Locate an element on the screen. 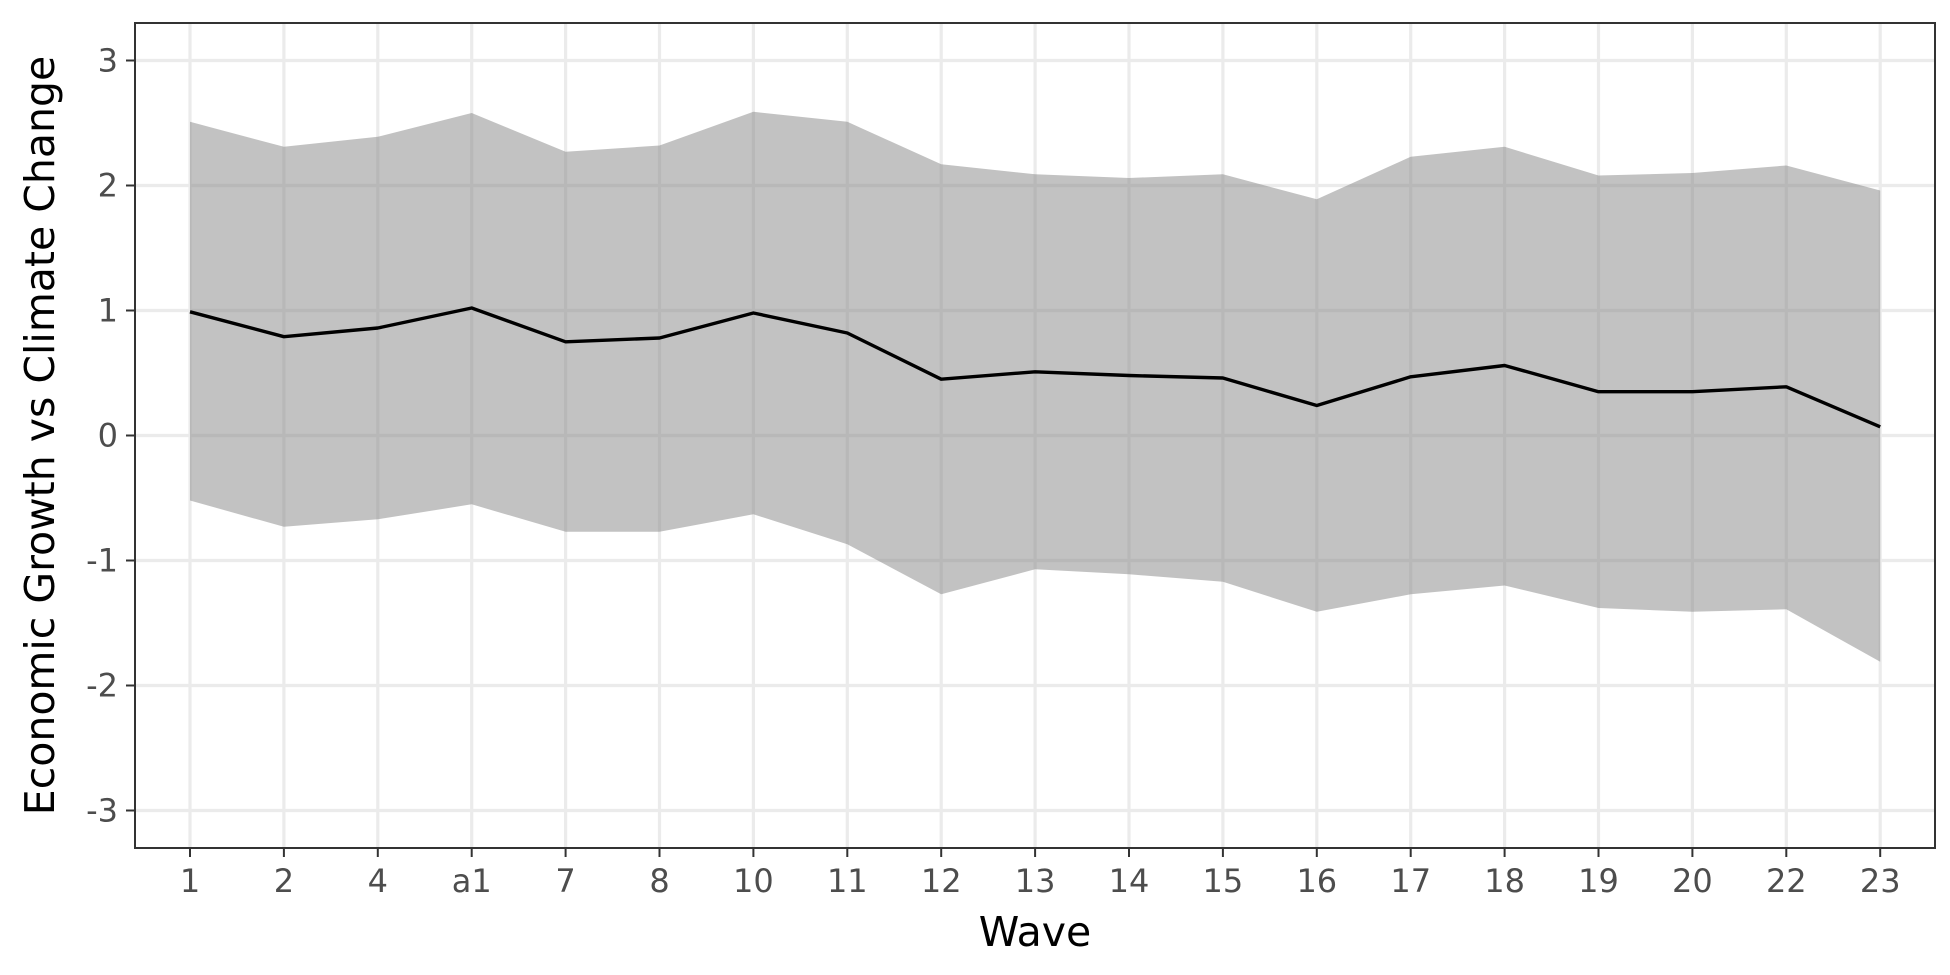 The image size is (1950, 975). y-tick-label: -1 is located at coordinates (102, 561).